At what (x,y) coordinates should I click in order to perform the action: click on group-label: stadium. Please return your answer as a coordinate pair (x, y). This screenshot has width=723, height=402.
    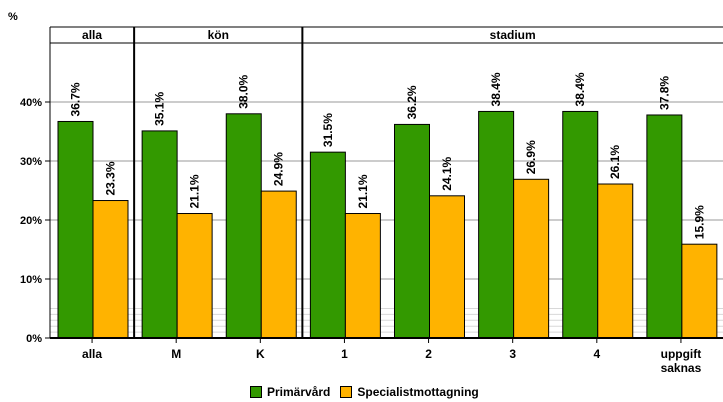
    Looking at the image, I should click on (513, 35).